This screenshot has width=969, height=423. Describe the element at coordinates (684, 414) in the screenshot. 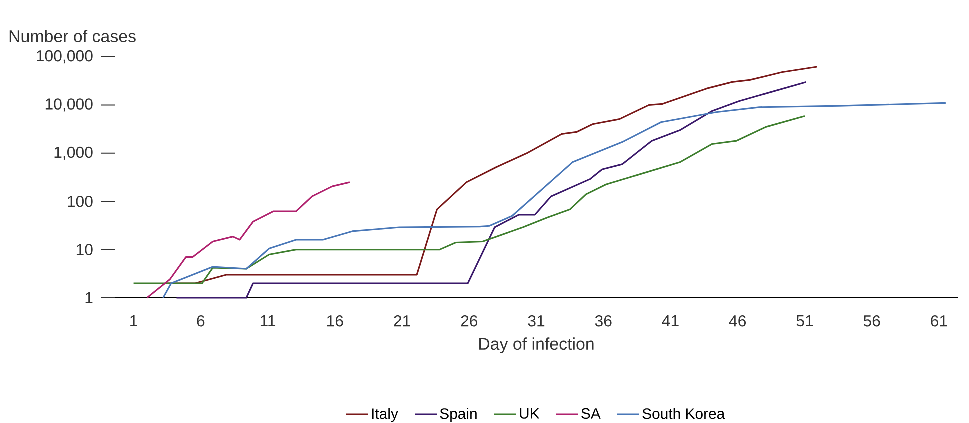

I see `legend-label: South Korea` at that location.